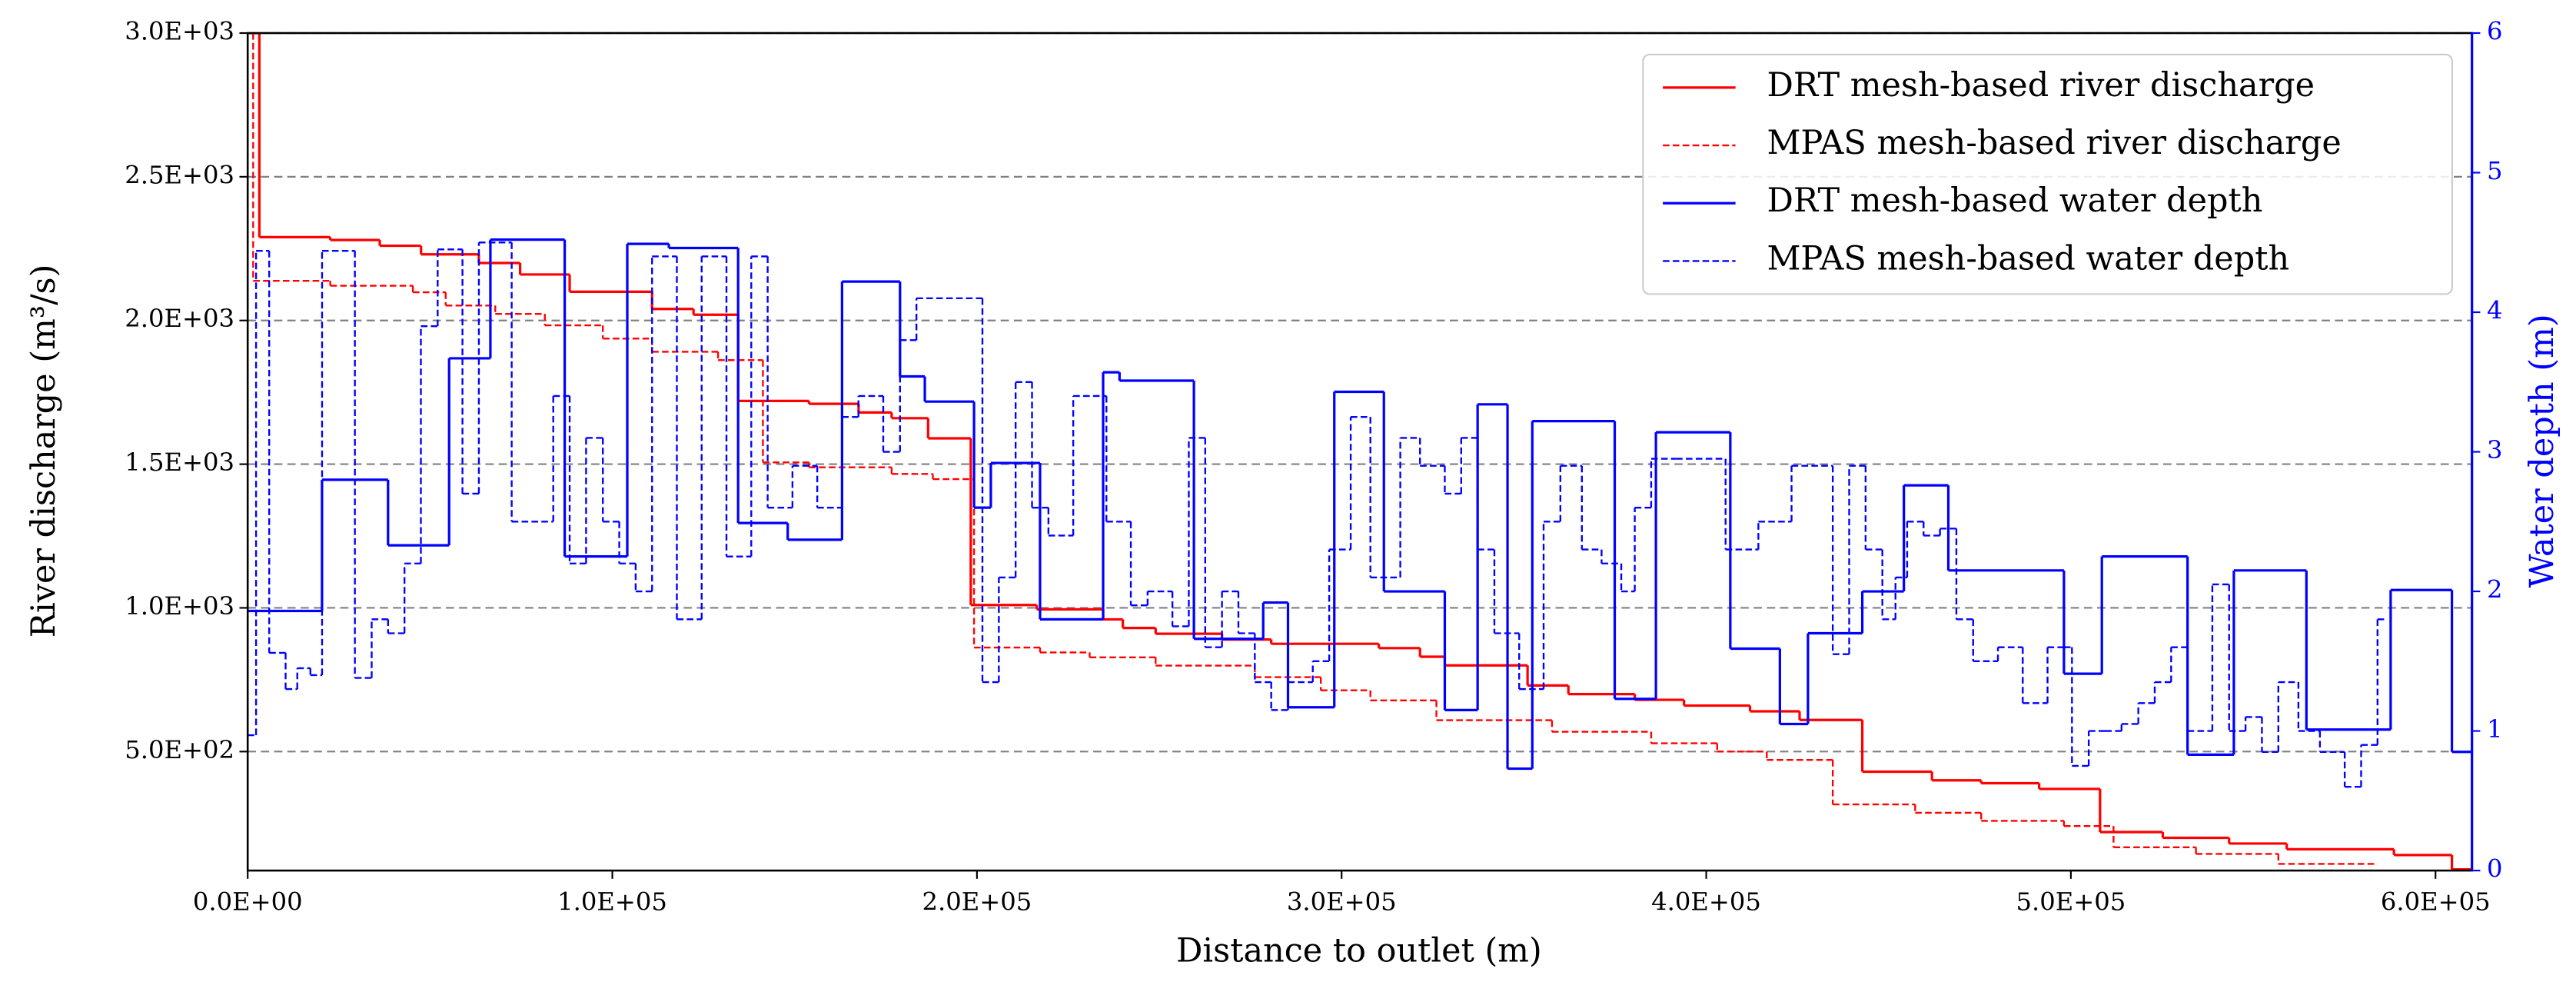  I want to click on legend-box, so click(2047, 174).